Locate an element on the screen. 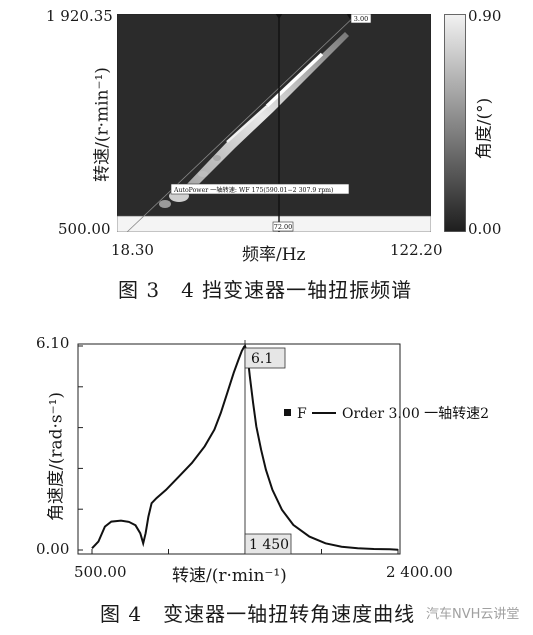  fig3-legend-box is located at coordinates (260, 189).